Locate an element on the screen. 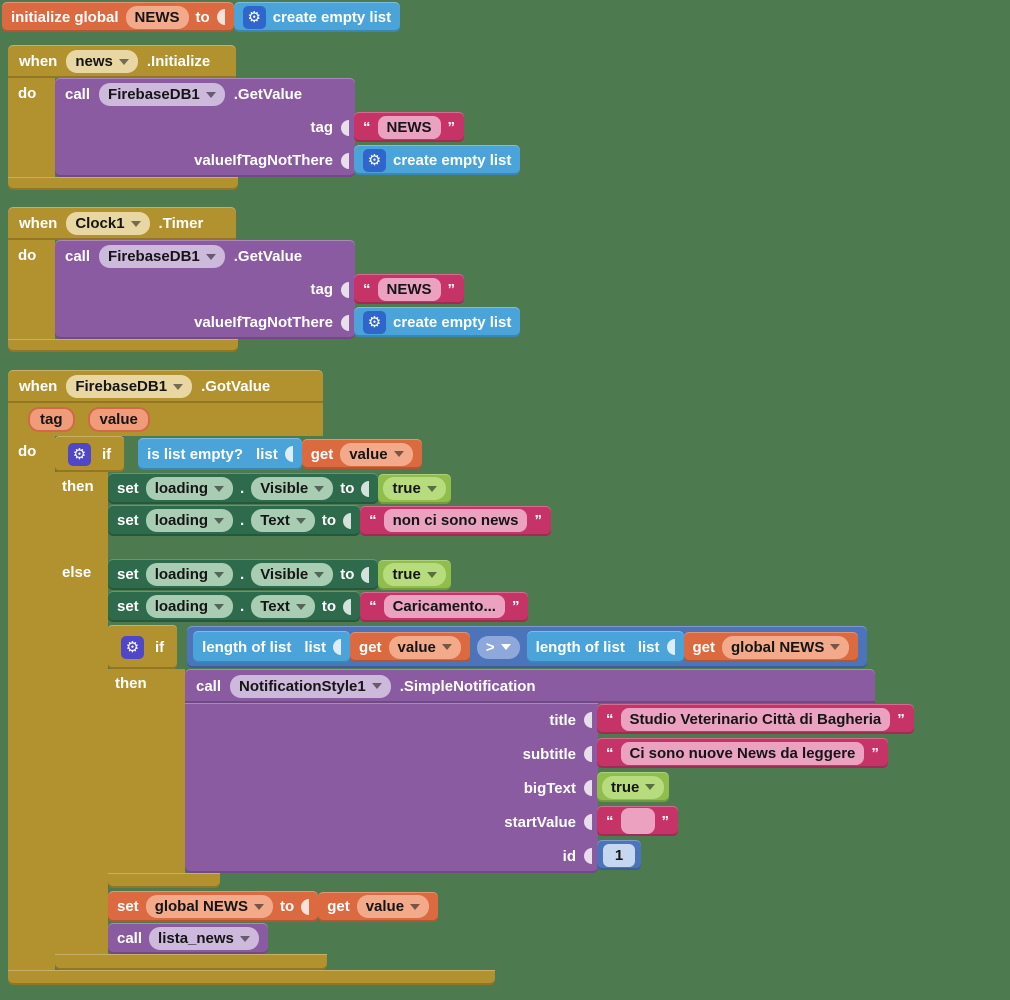 The width and height of the screenshot is (1010, 1000). text-string-block: “ Studio Veterinario Città di Bagheria ” is located at coordinates (755, 719).